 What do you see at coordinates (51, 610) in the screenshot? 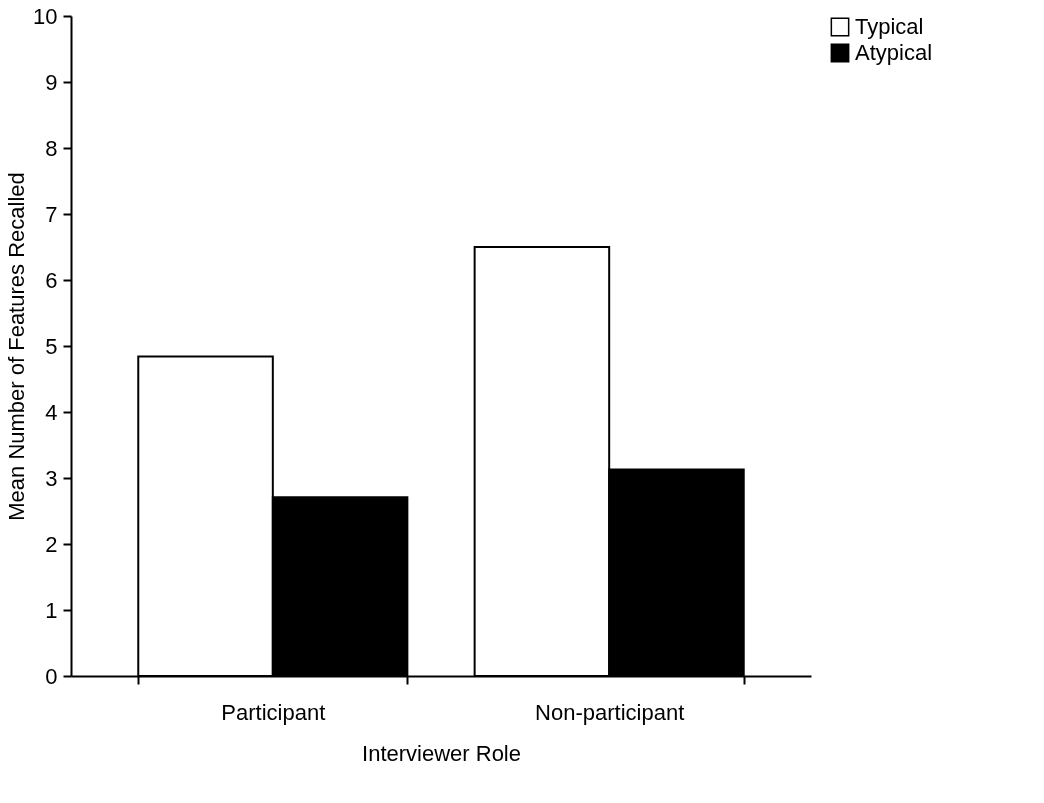
I see `y-tick-label: 1` at bounding box center [51, 610].